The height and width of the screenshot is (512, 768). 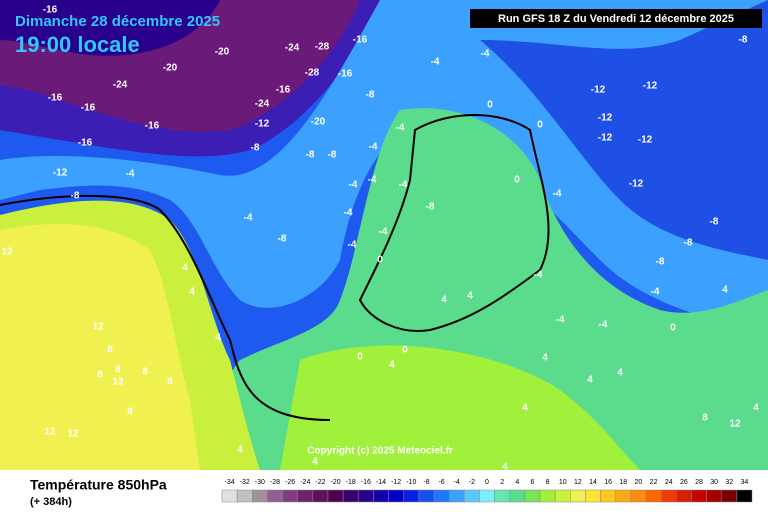 What do you see at coordinates (502, 482) in the screenshot?
I see `legend-label: 2` at bounding box center [502, 482].